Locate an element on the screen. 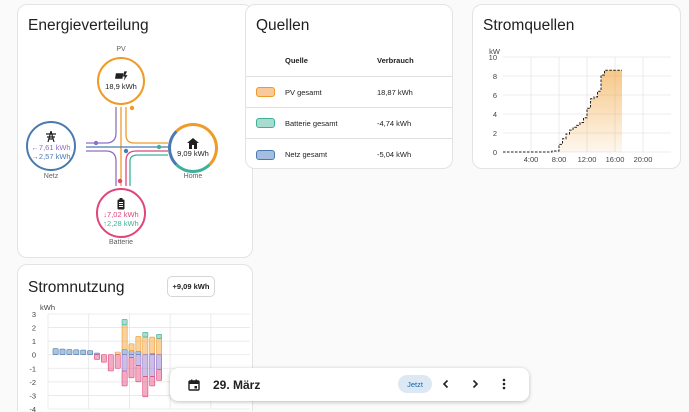 Image resolution: width=689 pixels, height=412 pixels. power-usage-card: Stromnutzung 3 2 1 0 -1 -2 -3 -4 kWh is located at coordinates (135, 338).